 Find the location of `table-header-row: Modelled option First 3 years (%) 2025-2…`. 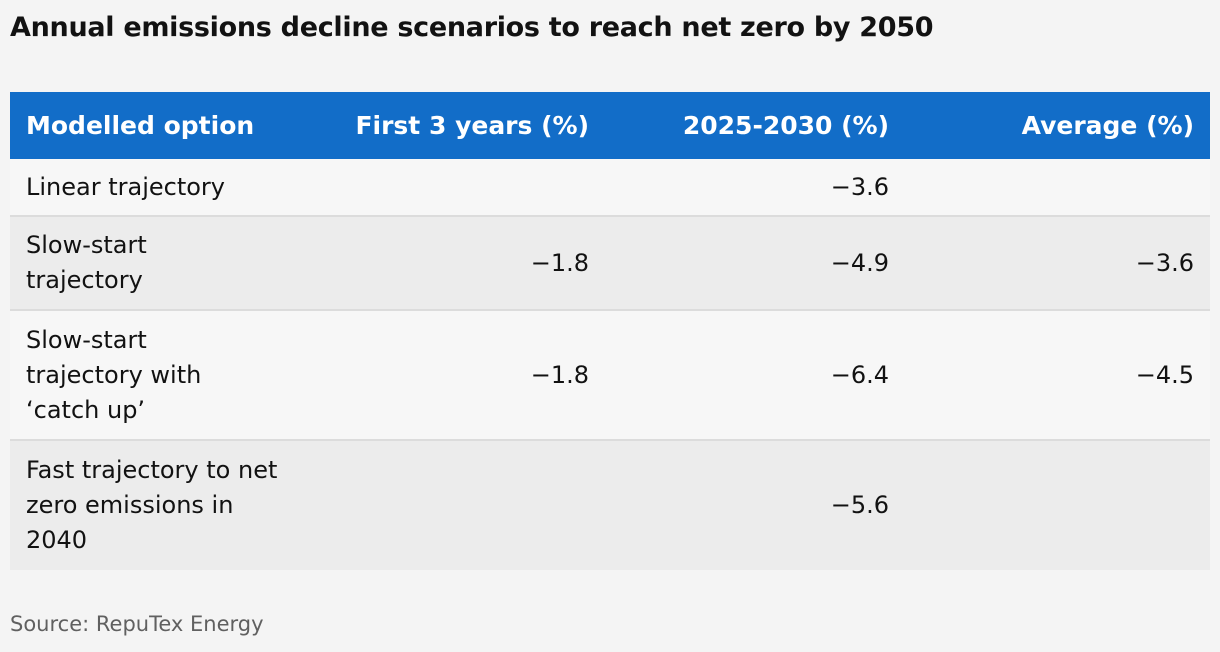

table-header-row: Modelled option First 3 years (%) 2025-2… is located at coordinates (610, 125).